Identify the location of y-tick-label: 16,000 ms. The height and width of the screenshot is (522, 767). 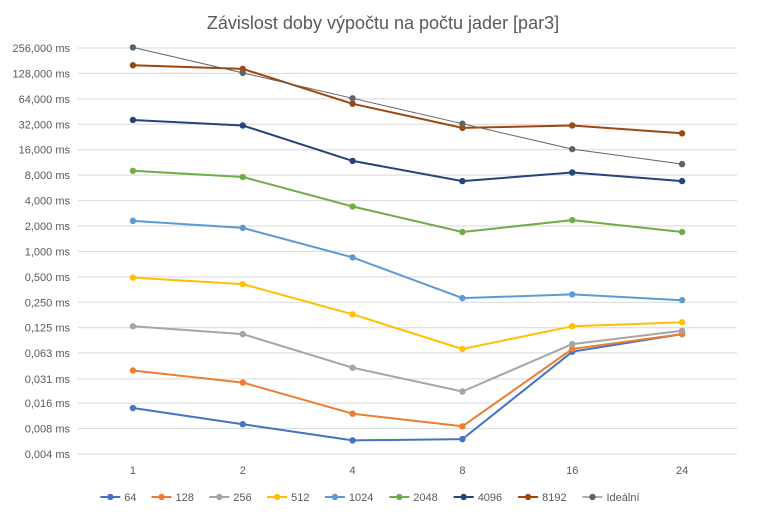
(45, 151).